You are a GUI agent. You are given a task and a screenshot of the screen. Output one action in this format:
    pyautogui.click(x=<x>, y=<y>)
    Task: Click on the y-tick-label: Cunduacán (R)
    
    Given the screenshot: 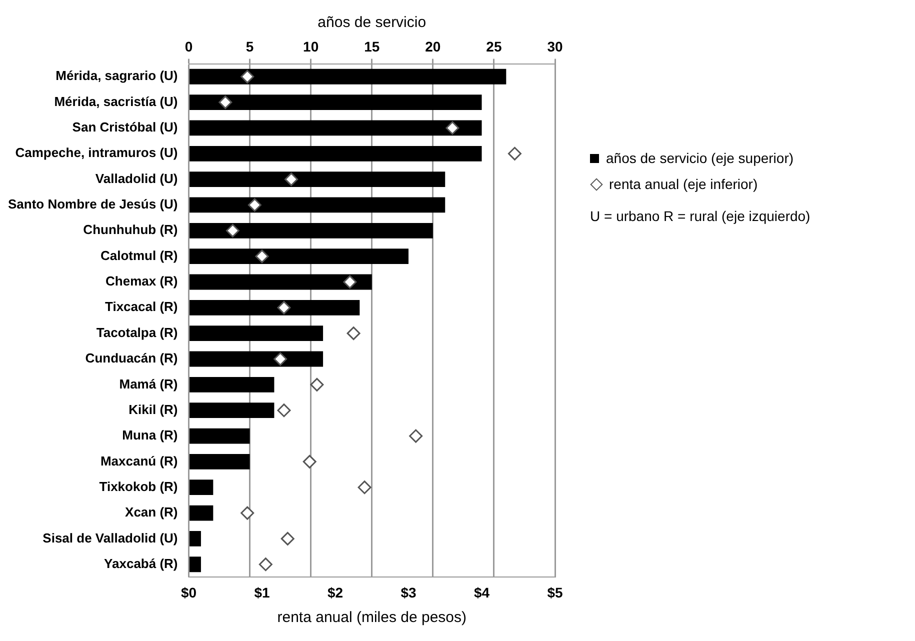 What is the action you would take?
    pyautogui.click(x=131, y=358)
    